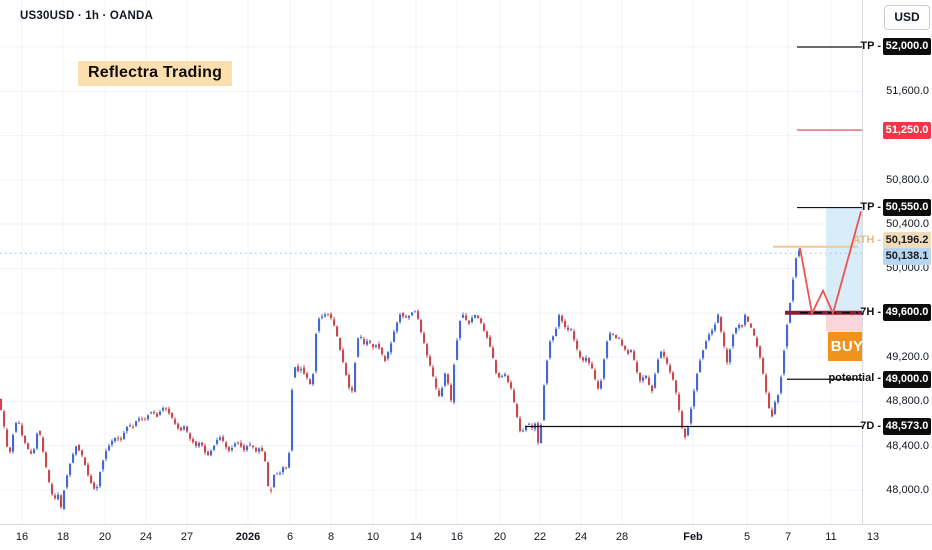 The image size is (932, 550). What do you see at coordinates (907, 208) in the screenshot?
I see `tp-lower-price-label: 50,550.0` at bounding box center [907, 208].